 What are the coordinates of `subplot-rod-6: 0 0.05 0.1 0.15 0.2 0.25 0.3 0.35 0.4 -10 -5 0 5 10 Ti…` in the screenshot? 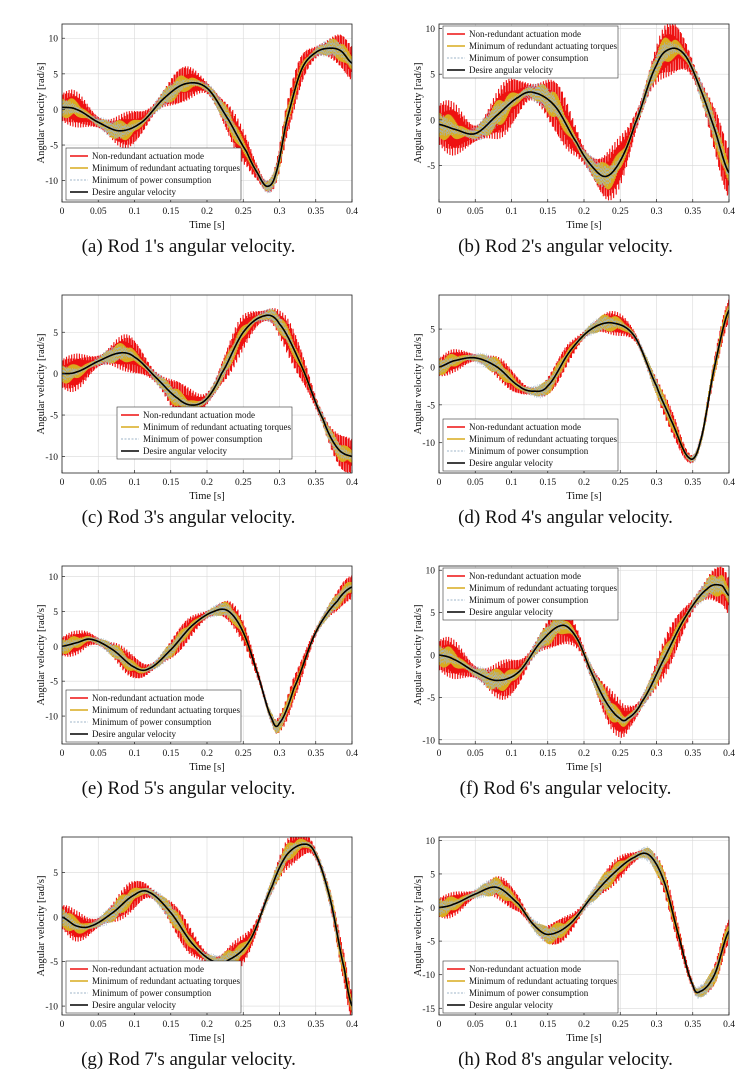 It's located at (565, 677).